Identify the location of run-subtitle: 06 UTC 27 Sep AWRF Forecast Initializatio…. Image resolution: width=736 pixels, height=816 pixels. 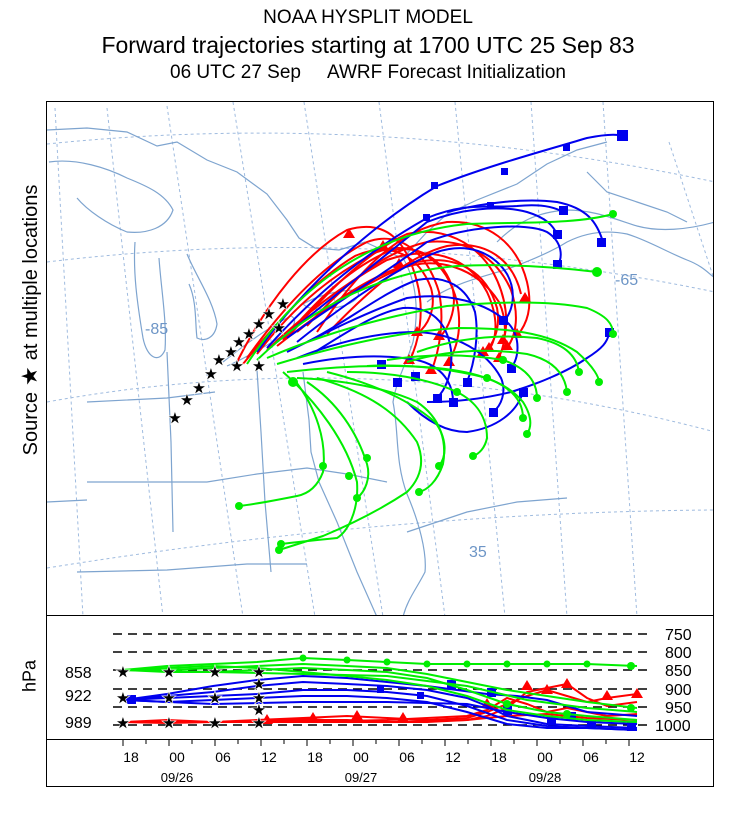
(368, 73).